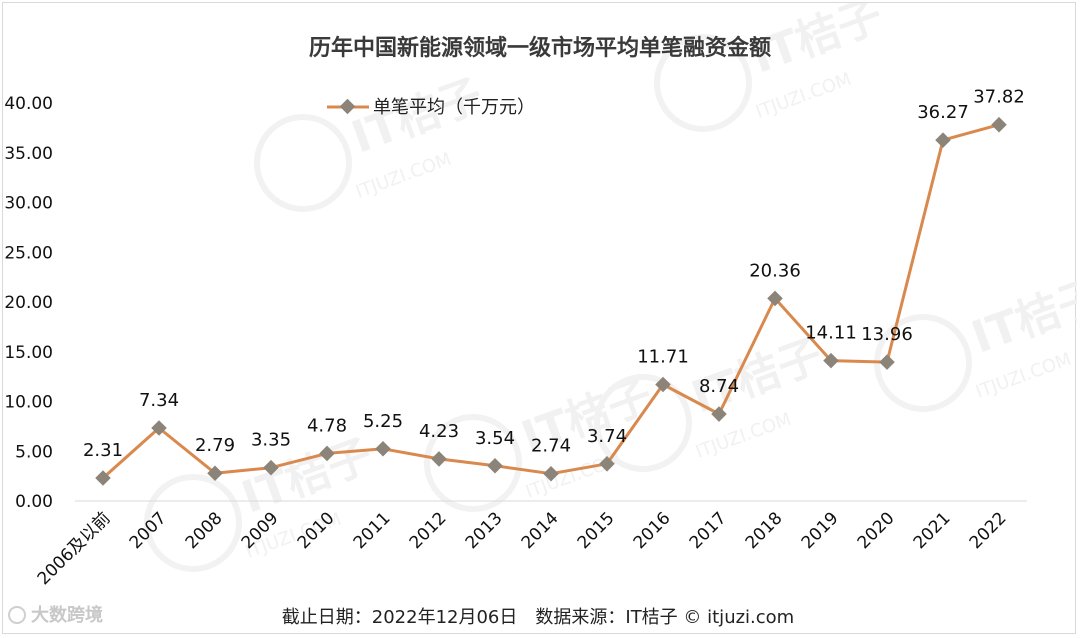 The width and height of the screenshot is (1080, 638). I want to click on y-tick-label: 5.00, so click(34, 452).